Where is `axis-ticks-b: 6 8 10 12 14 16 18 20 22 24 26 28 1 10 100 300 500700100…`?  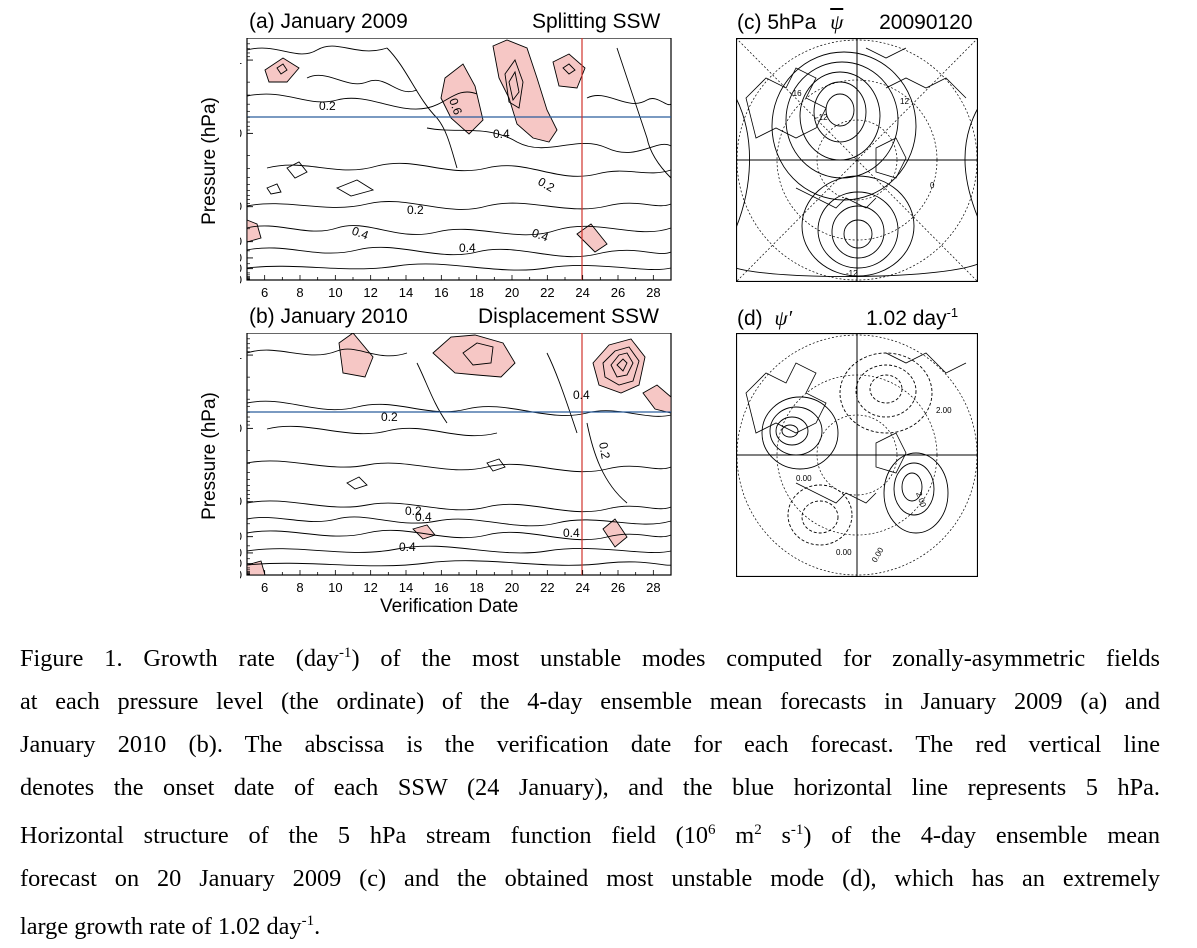 axis-ticks-b: 6 8 10 12 14 16 18 20 22 24 26 28 1 10 100 300 500700100… is located at coordinates (456, 466).